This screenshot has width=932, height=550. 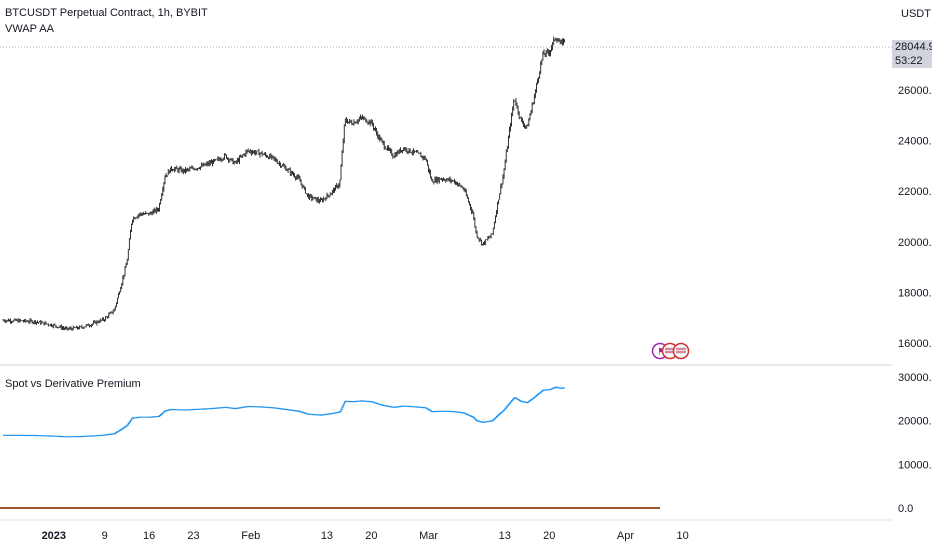 I want to click on currency-label: USDT, so click(x=916, y=14).